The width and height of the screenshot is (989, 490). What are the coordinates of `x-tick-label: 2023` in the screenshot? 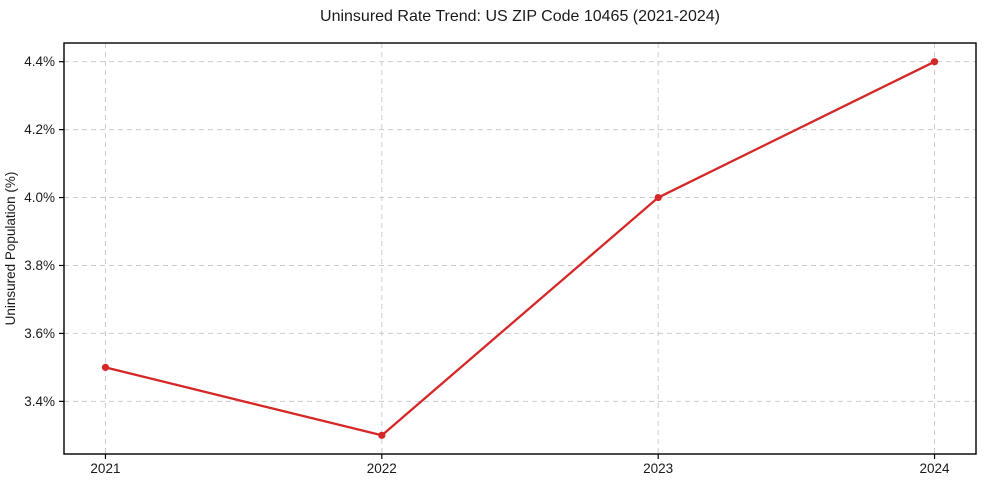 It's located at (658, 468).